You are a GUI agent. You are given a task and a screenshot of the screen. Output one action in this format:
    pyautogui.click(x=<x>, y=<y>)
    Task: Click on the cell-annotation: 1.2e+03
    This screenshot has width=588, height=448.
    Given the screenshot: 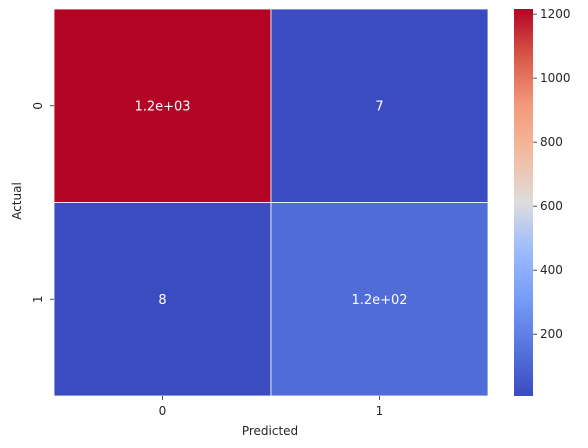 What is the action you would take?
    pyautogui.click(x=162, y=106)
    